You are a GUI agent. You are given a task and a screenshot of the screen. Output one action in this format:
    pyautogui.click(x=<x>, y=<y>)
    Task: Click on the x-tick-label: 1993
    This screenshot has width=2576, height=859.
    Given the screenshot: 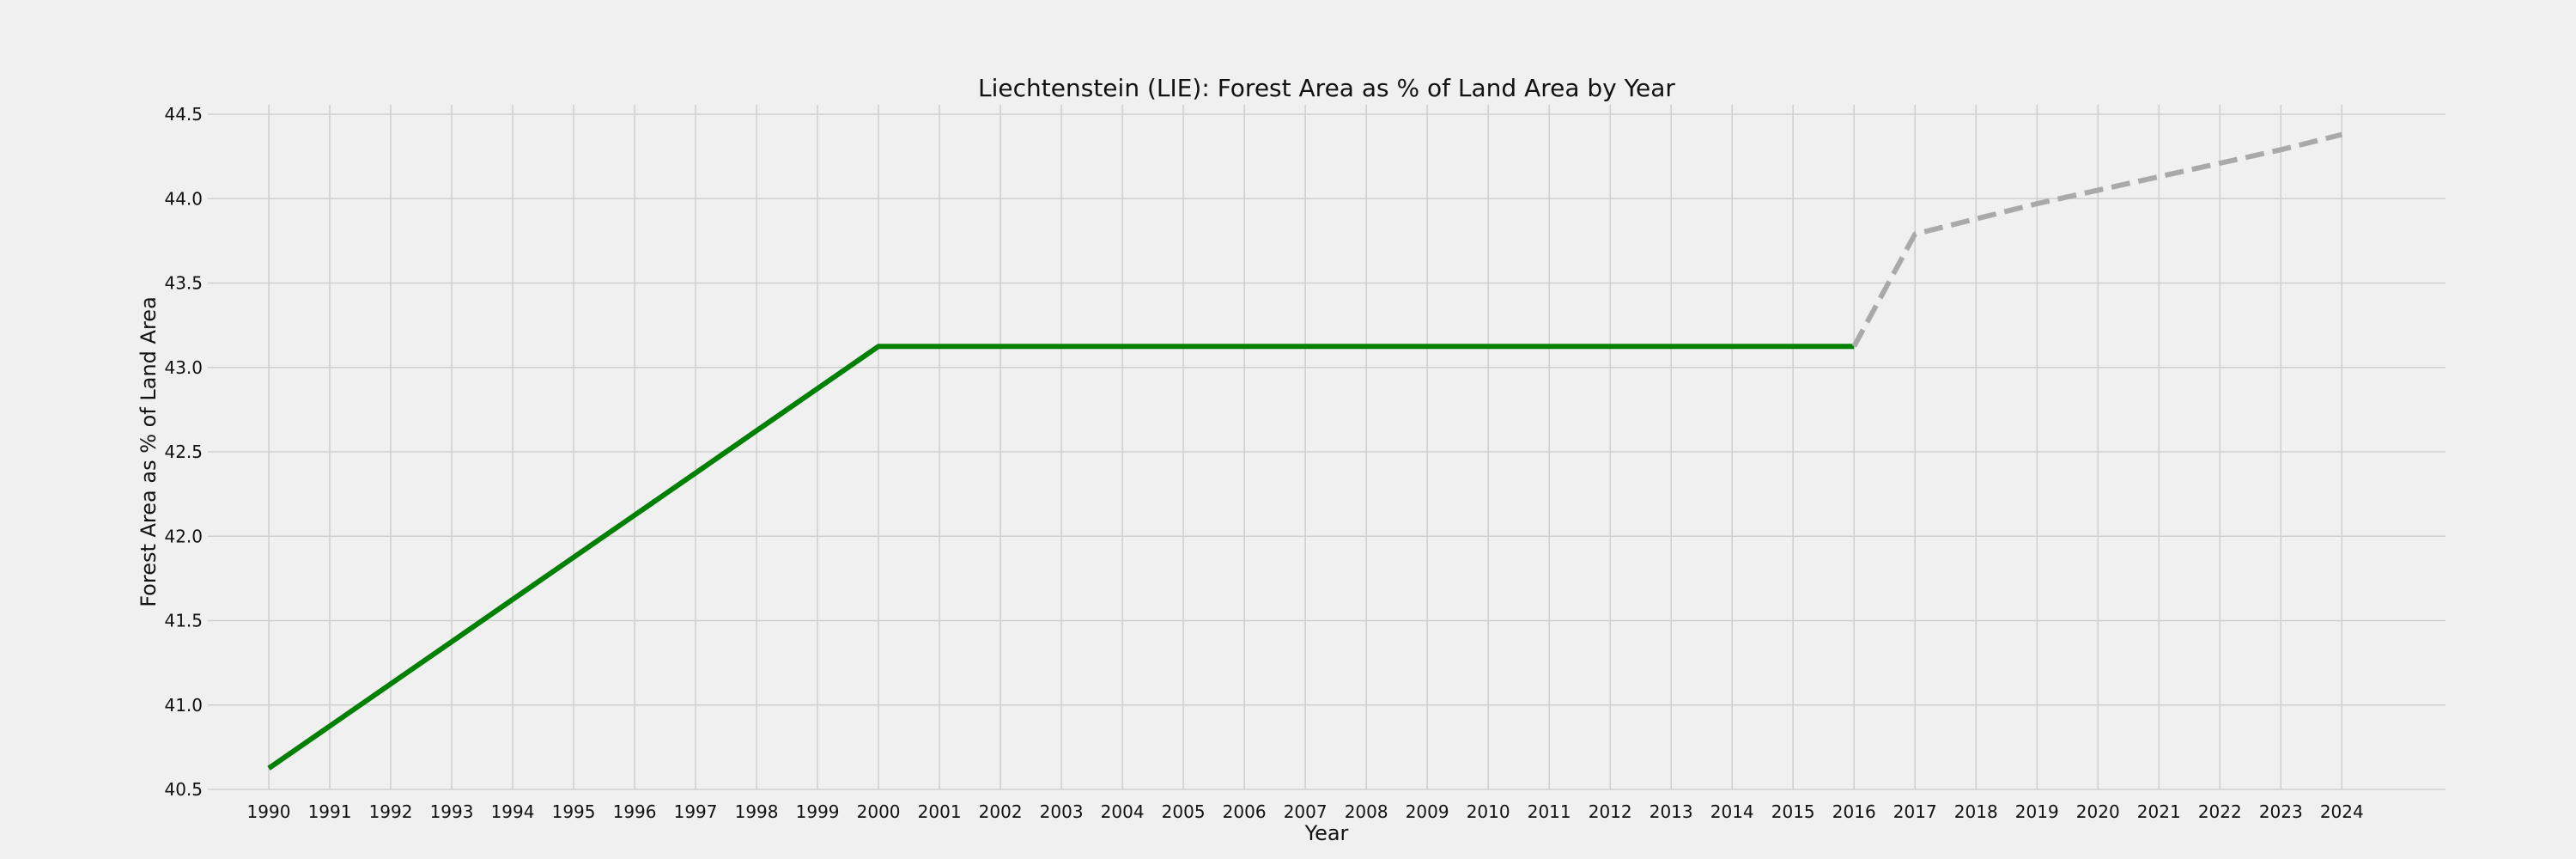 What is the action you would take?
    pyautogui.click(x=452, y=811)
    